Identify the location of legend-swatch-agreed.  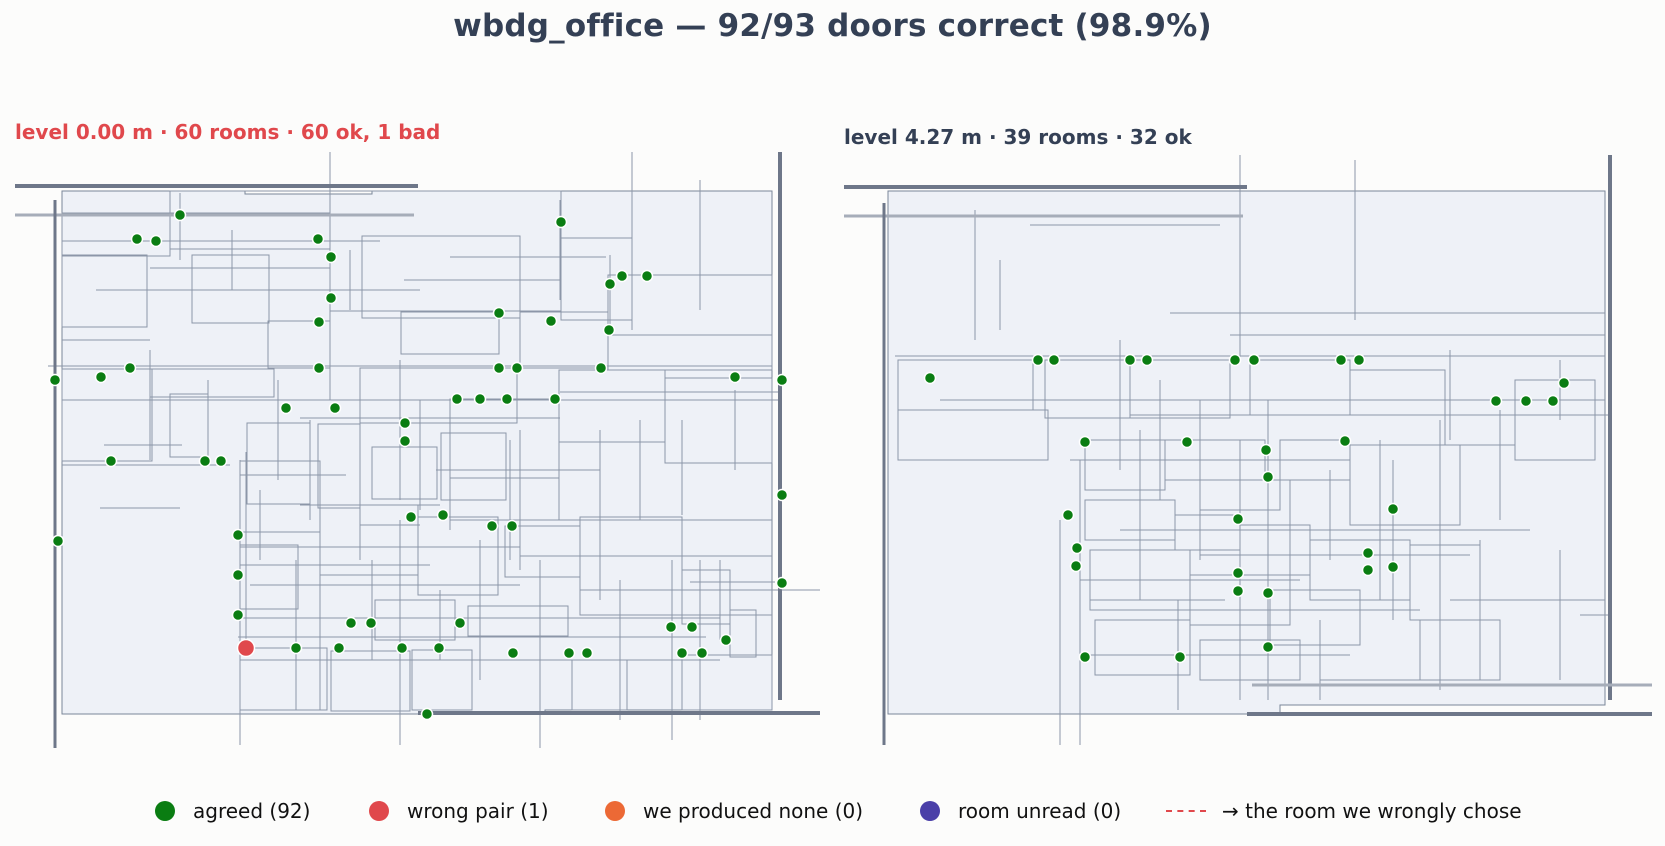
(165, 811).